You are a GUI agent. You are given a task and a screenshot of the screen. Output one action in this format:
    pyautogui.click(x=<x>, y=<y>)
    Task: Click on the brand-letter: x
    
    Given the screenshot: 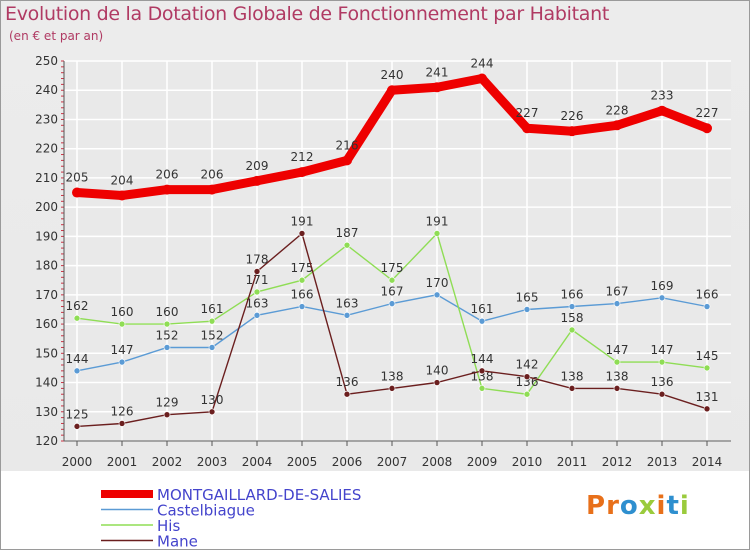 What is the action you would take?
    pyautogui.click(x=647, y=506)
    